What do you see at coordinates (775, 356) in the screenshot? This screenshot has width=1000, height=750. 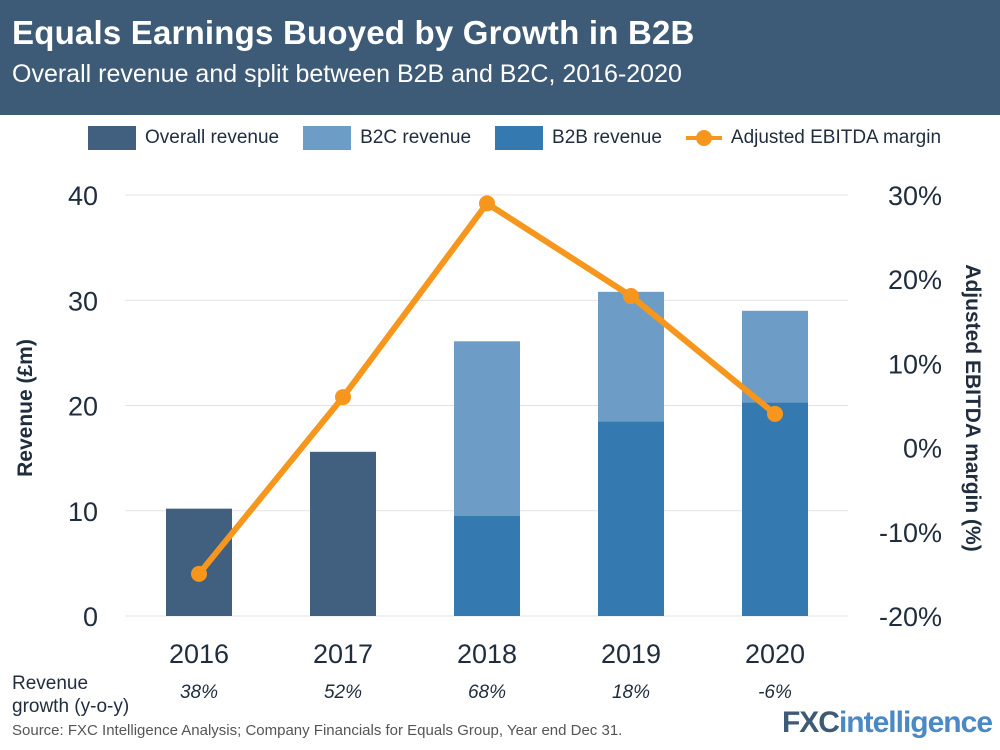 I see `bar-b2c-2020` at bounding box center [775, 356].